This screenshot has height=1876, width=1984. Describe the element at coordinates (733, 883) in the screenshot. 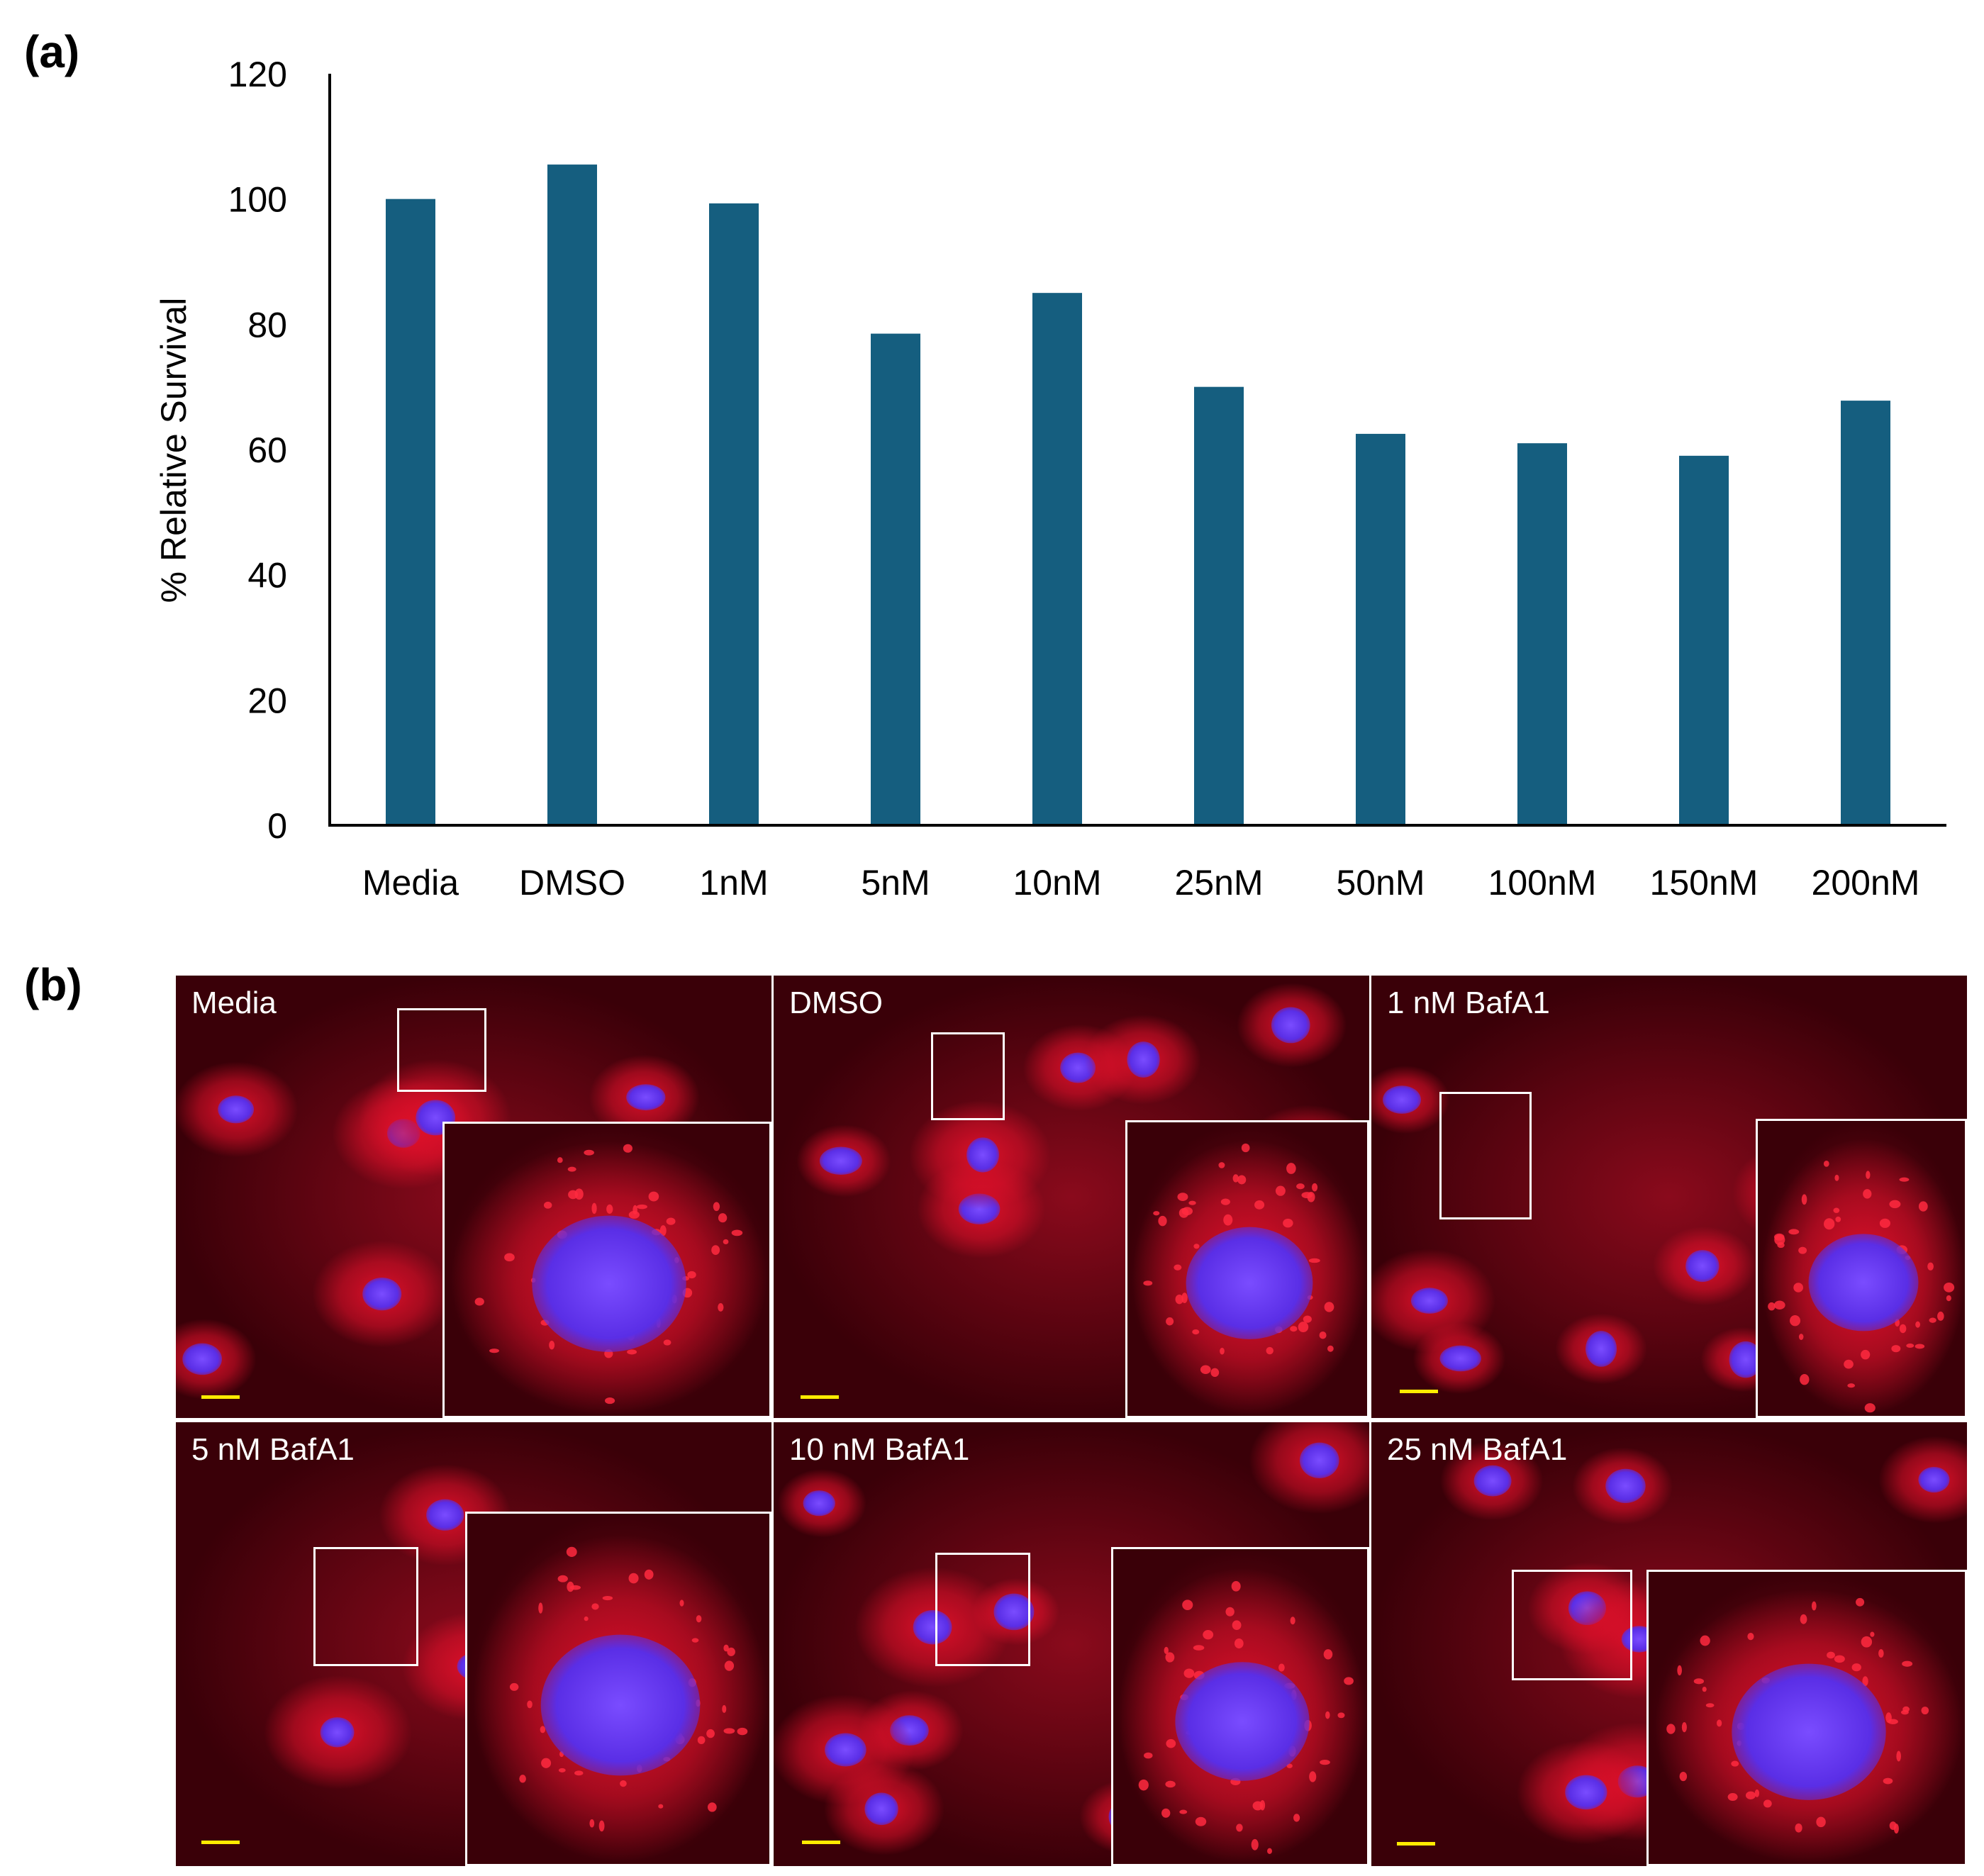

I see `x-tick-label: 1nM` at that location.